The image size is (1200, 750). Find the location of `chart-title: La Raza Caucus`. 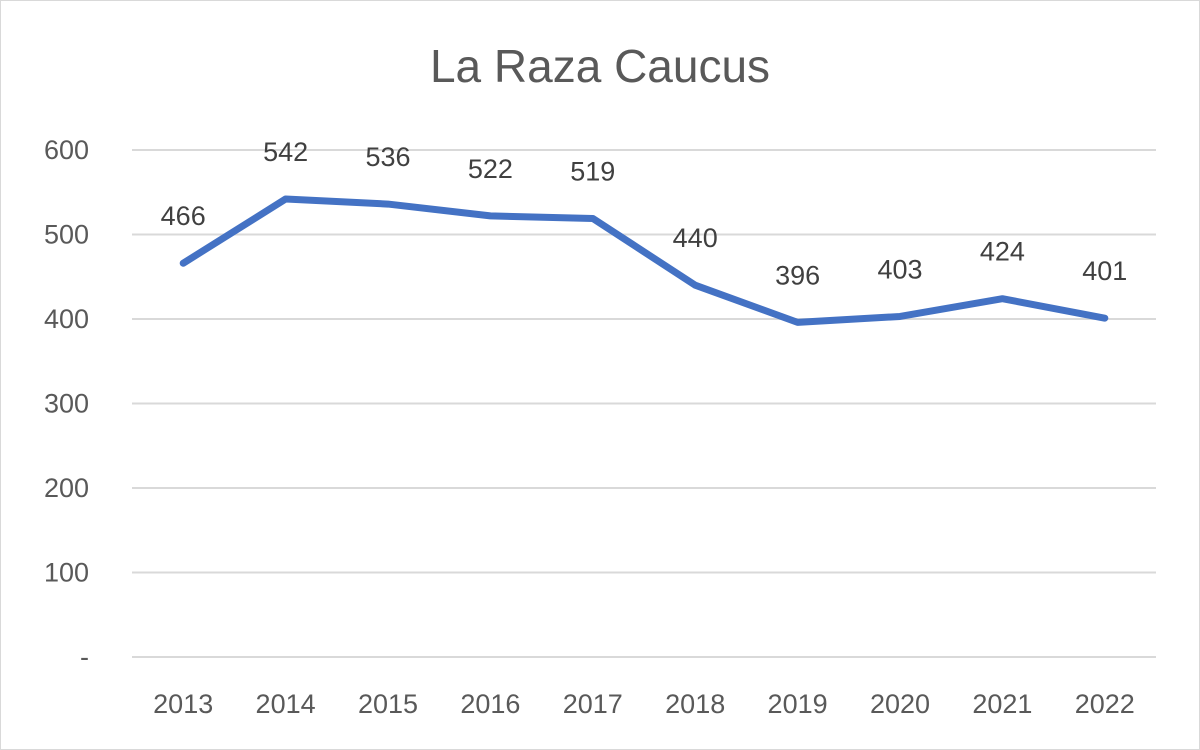

chart-title: La Raza Caucus is located at coordinates (600, 66).